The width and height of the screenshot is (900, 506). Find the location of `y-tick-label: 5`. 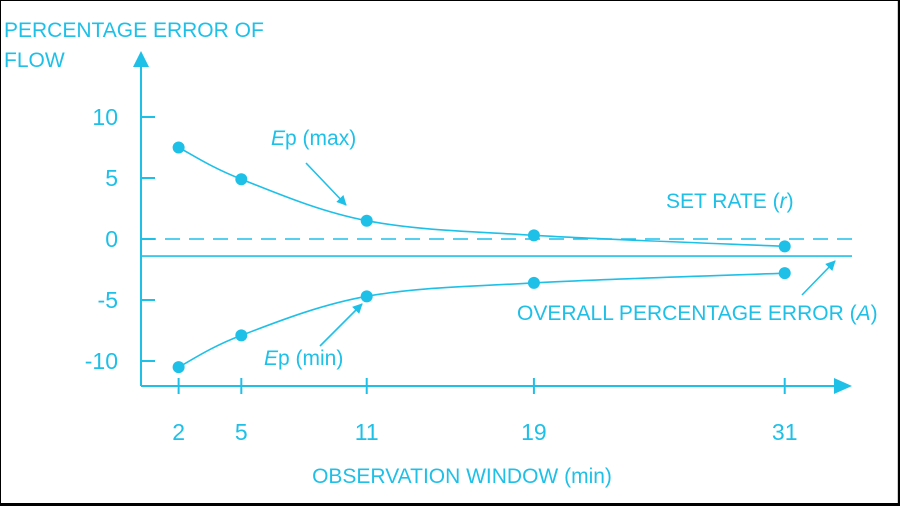

y-tick-label: 5 is located at coordinates (111, 178).